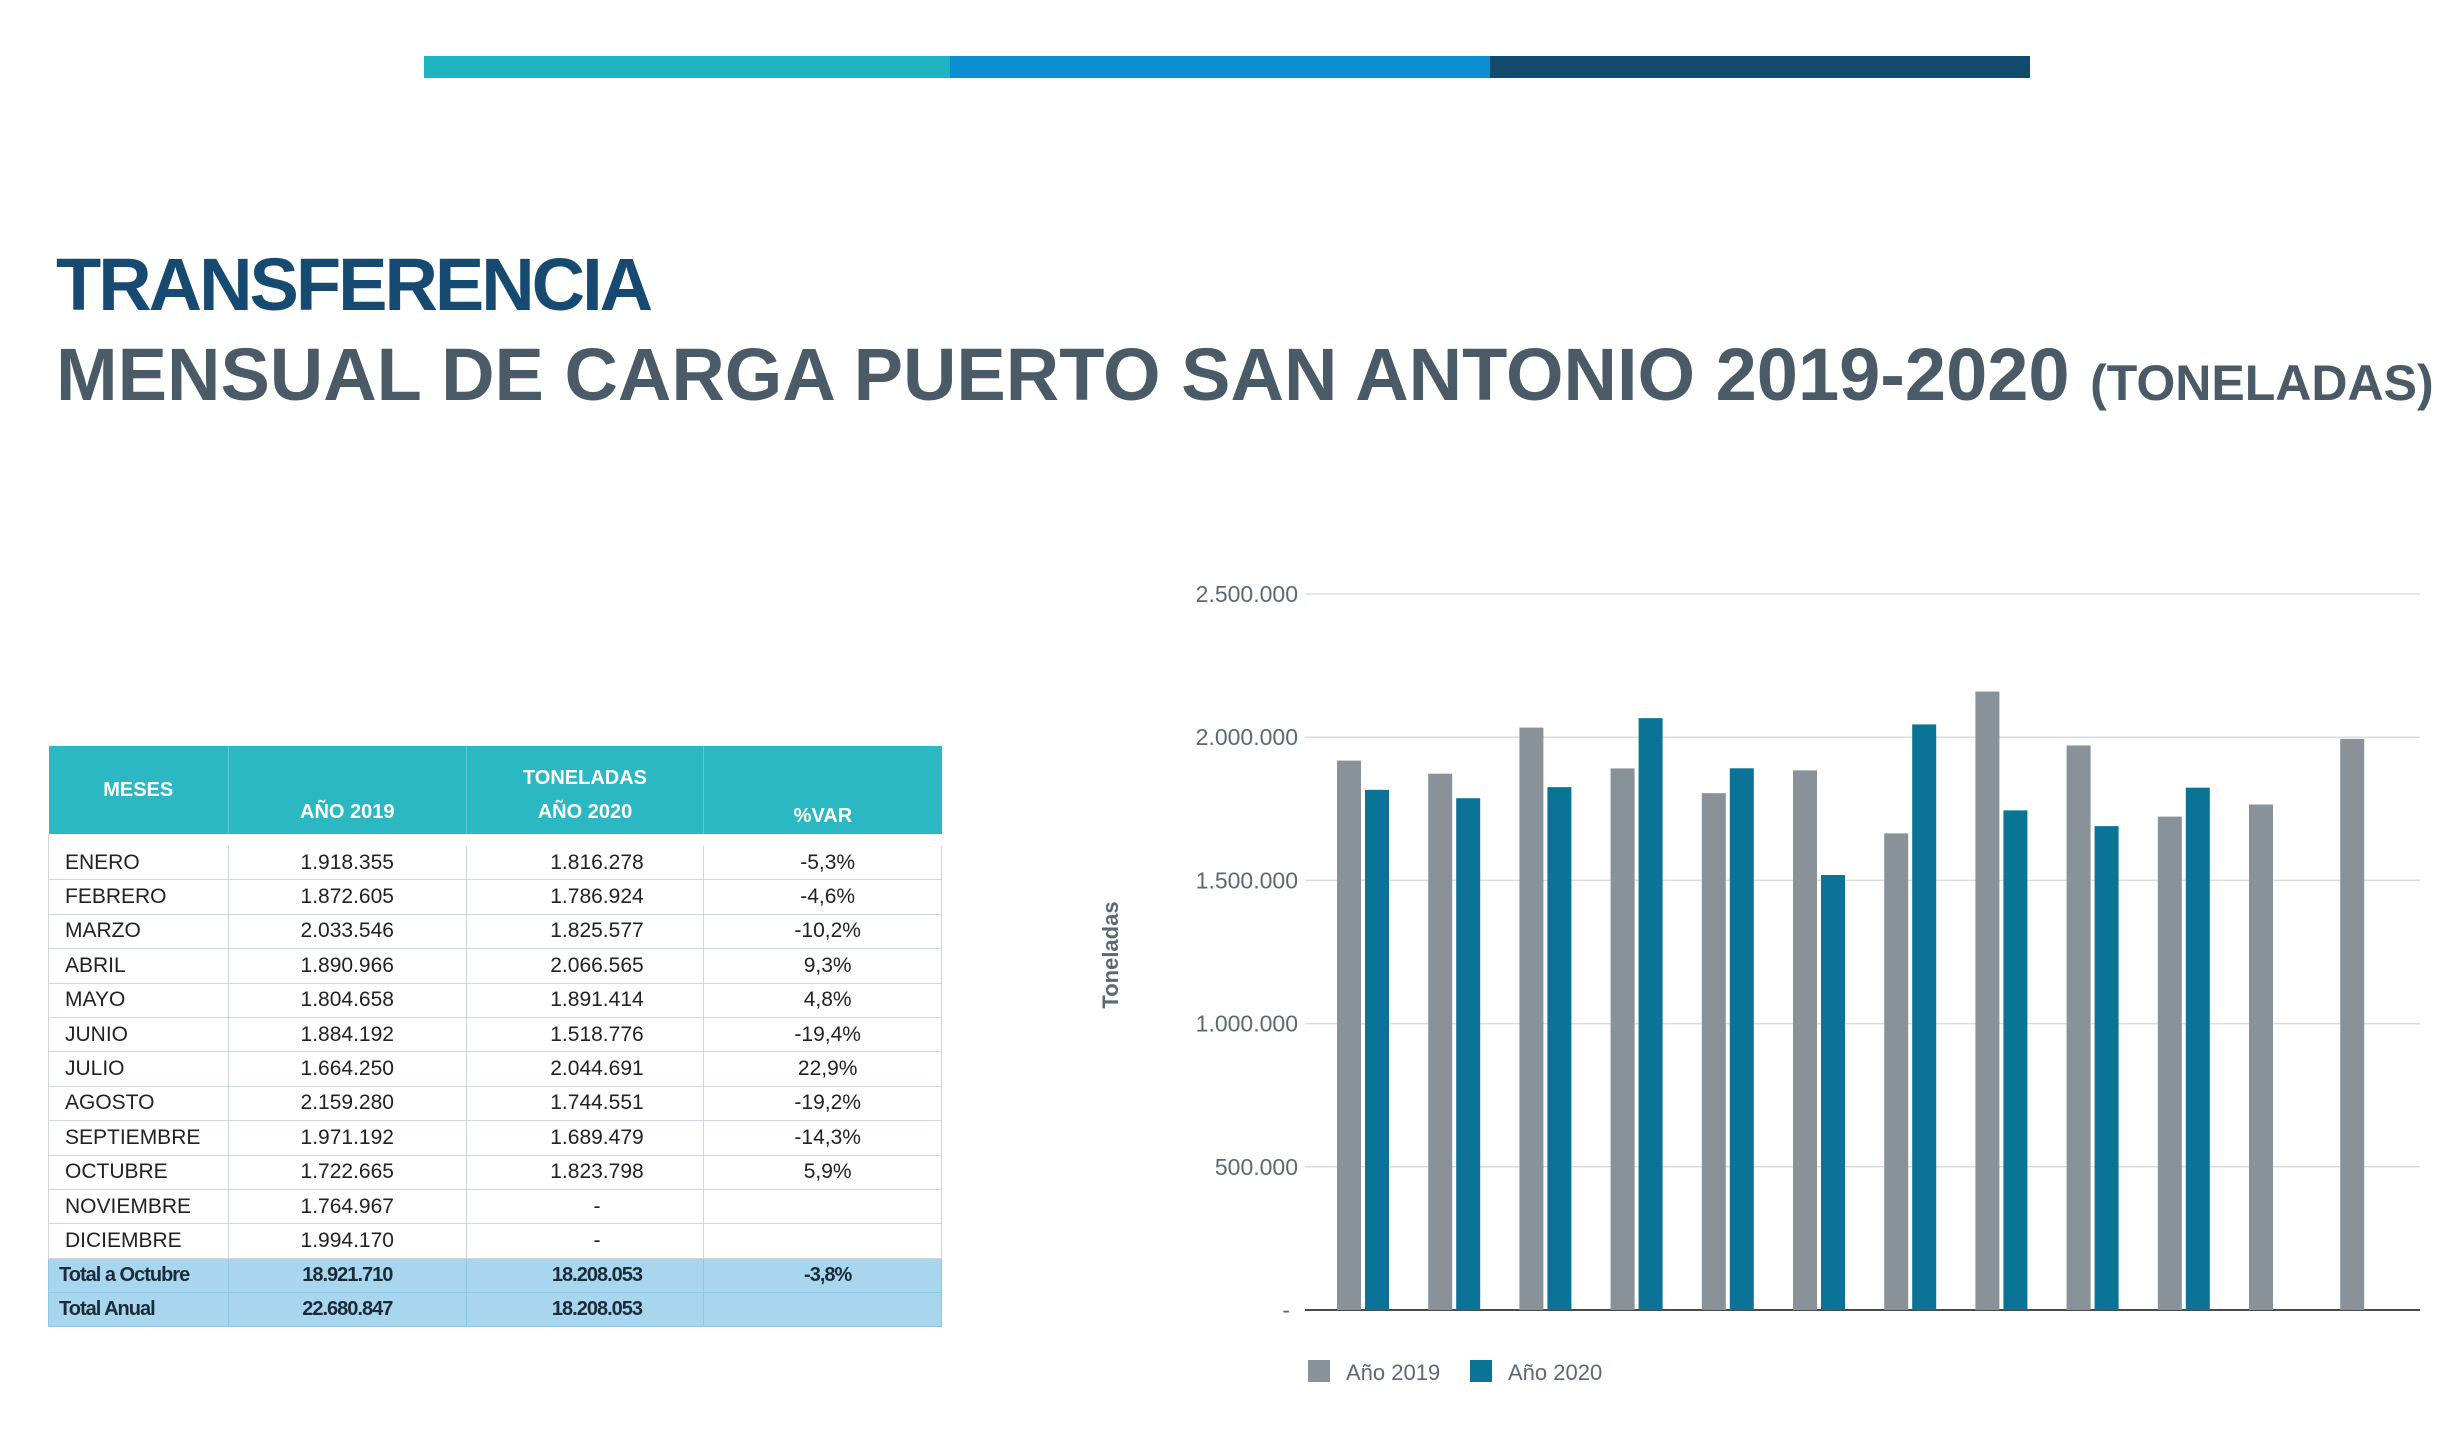 Image resolution: width=2461 pixels, height=1438 pixels. I want to click on cell-var: 5,9%, so click(822, 1172).